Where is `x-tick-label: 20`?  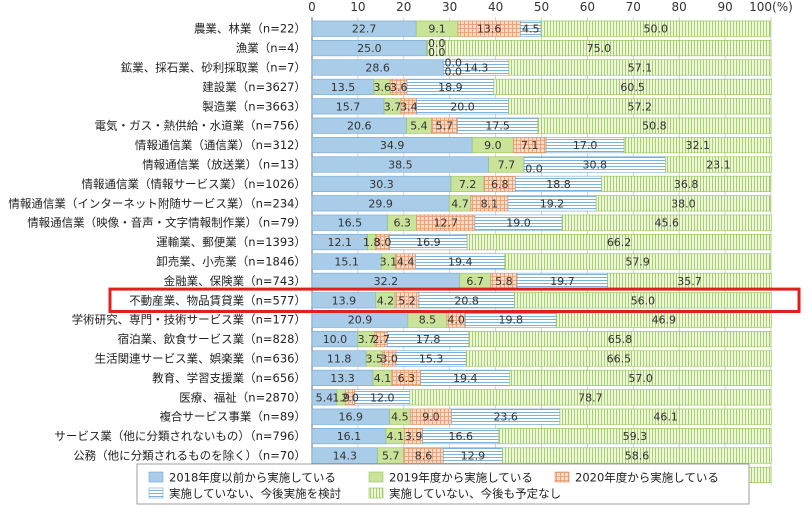 x-tick-label: 20 is located at coordinates (403, 7).